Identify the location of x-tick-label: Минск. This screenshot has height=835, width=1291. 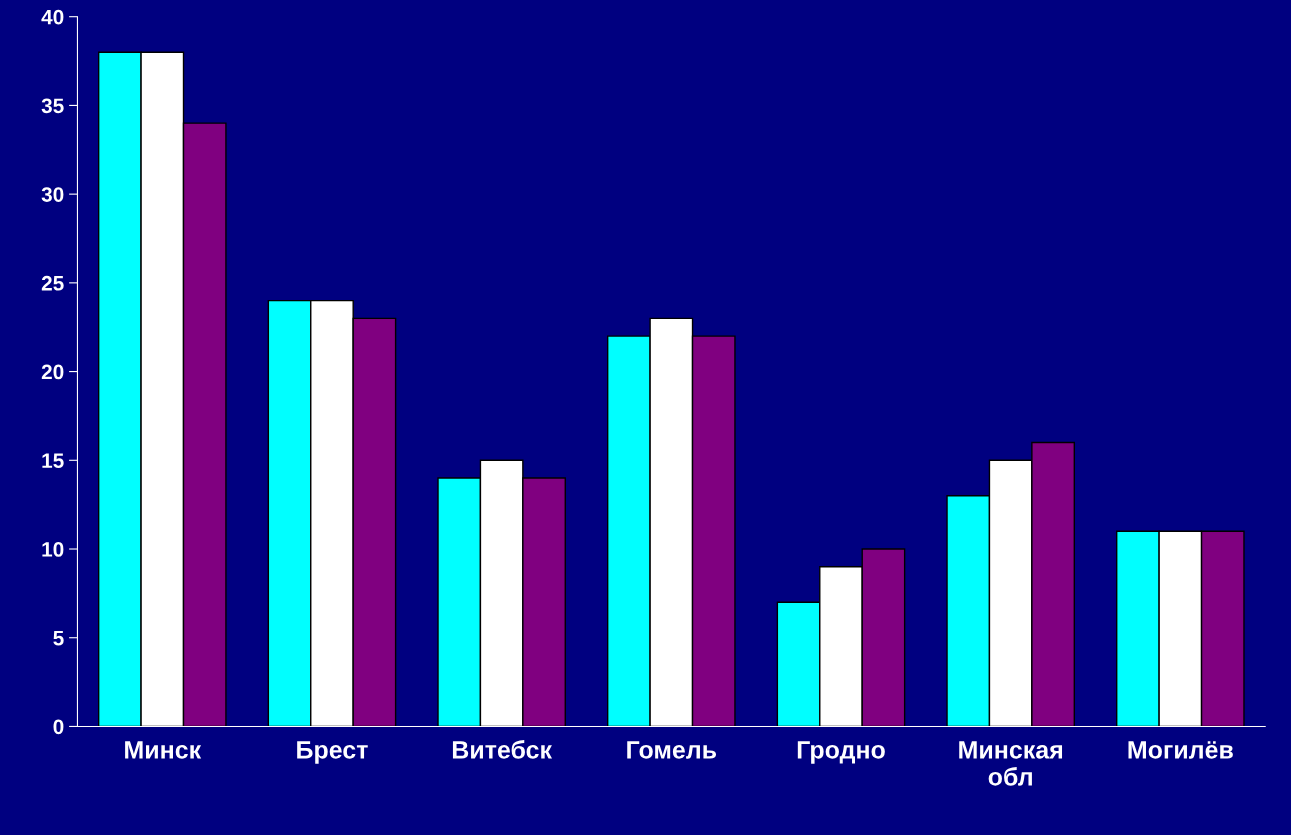
(163, 750).